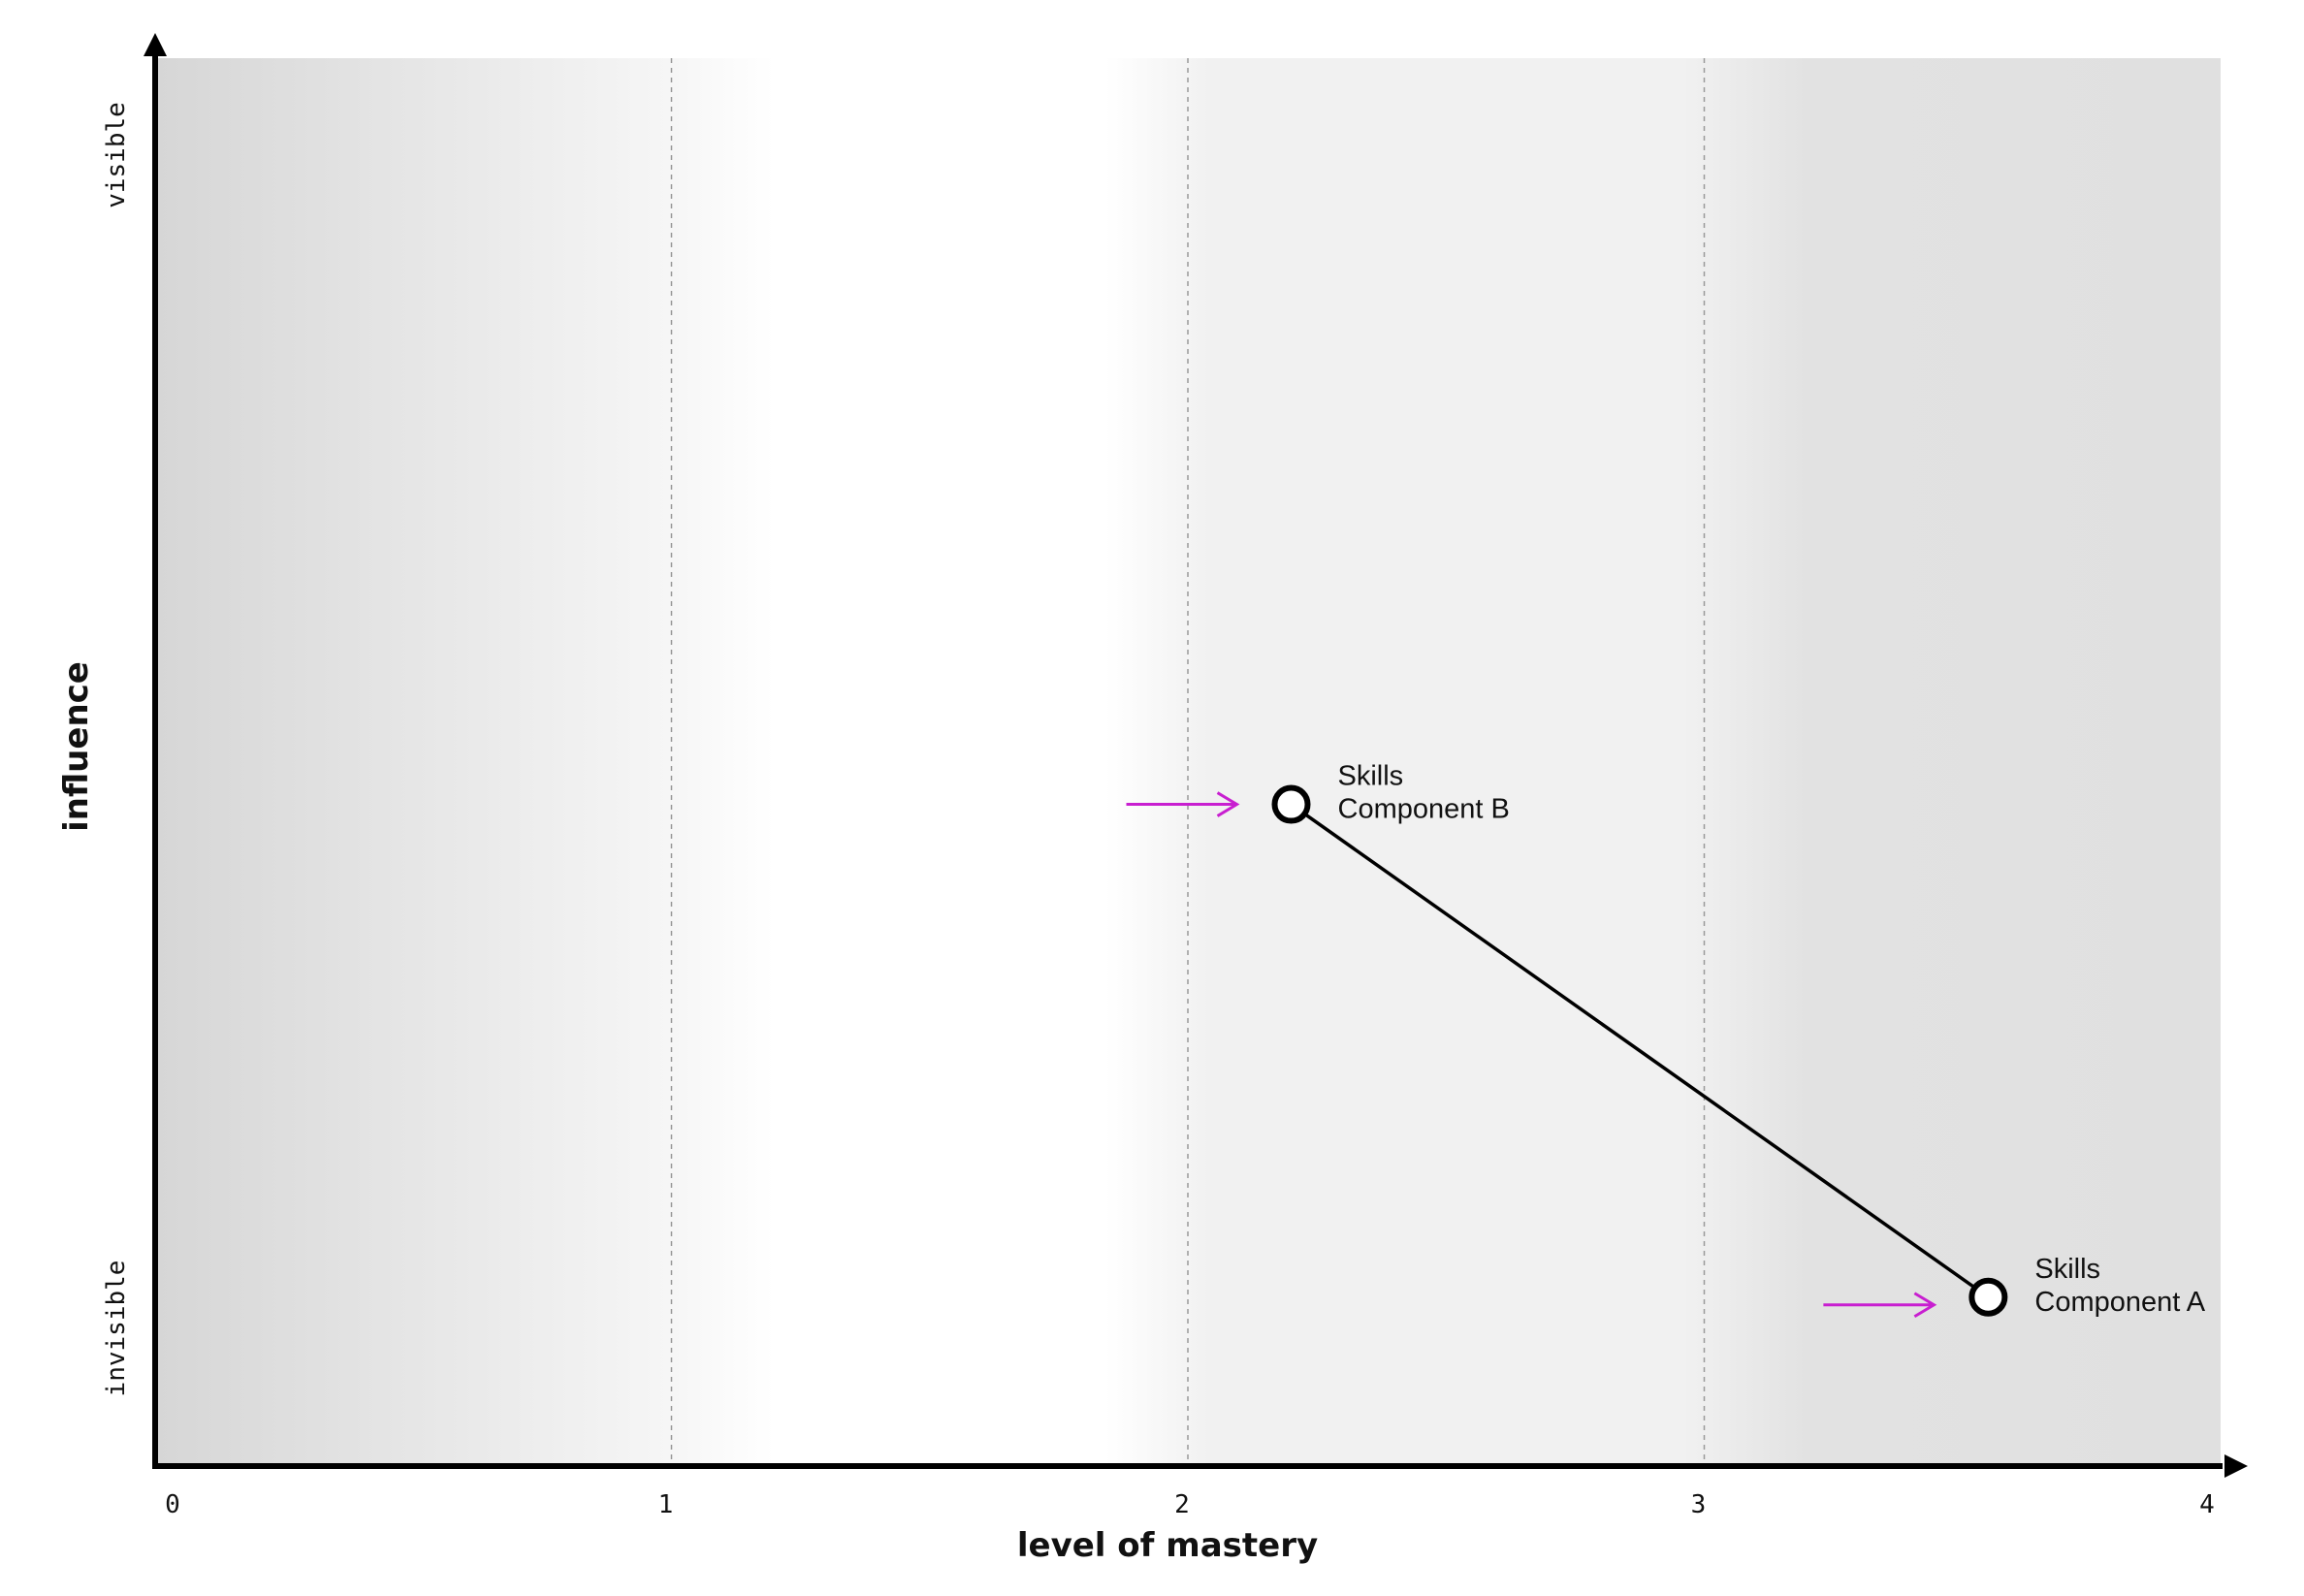 Image resolution: width=2304 pixels, height=1596 pixels. What do you see at coordinates (1424, 793) in the screenshot?
I see `point-label-b: Skills Component B` at bounding box center [1424, 793].